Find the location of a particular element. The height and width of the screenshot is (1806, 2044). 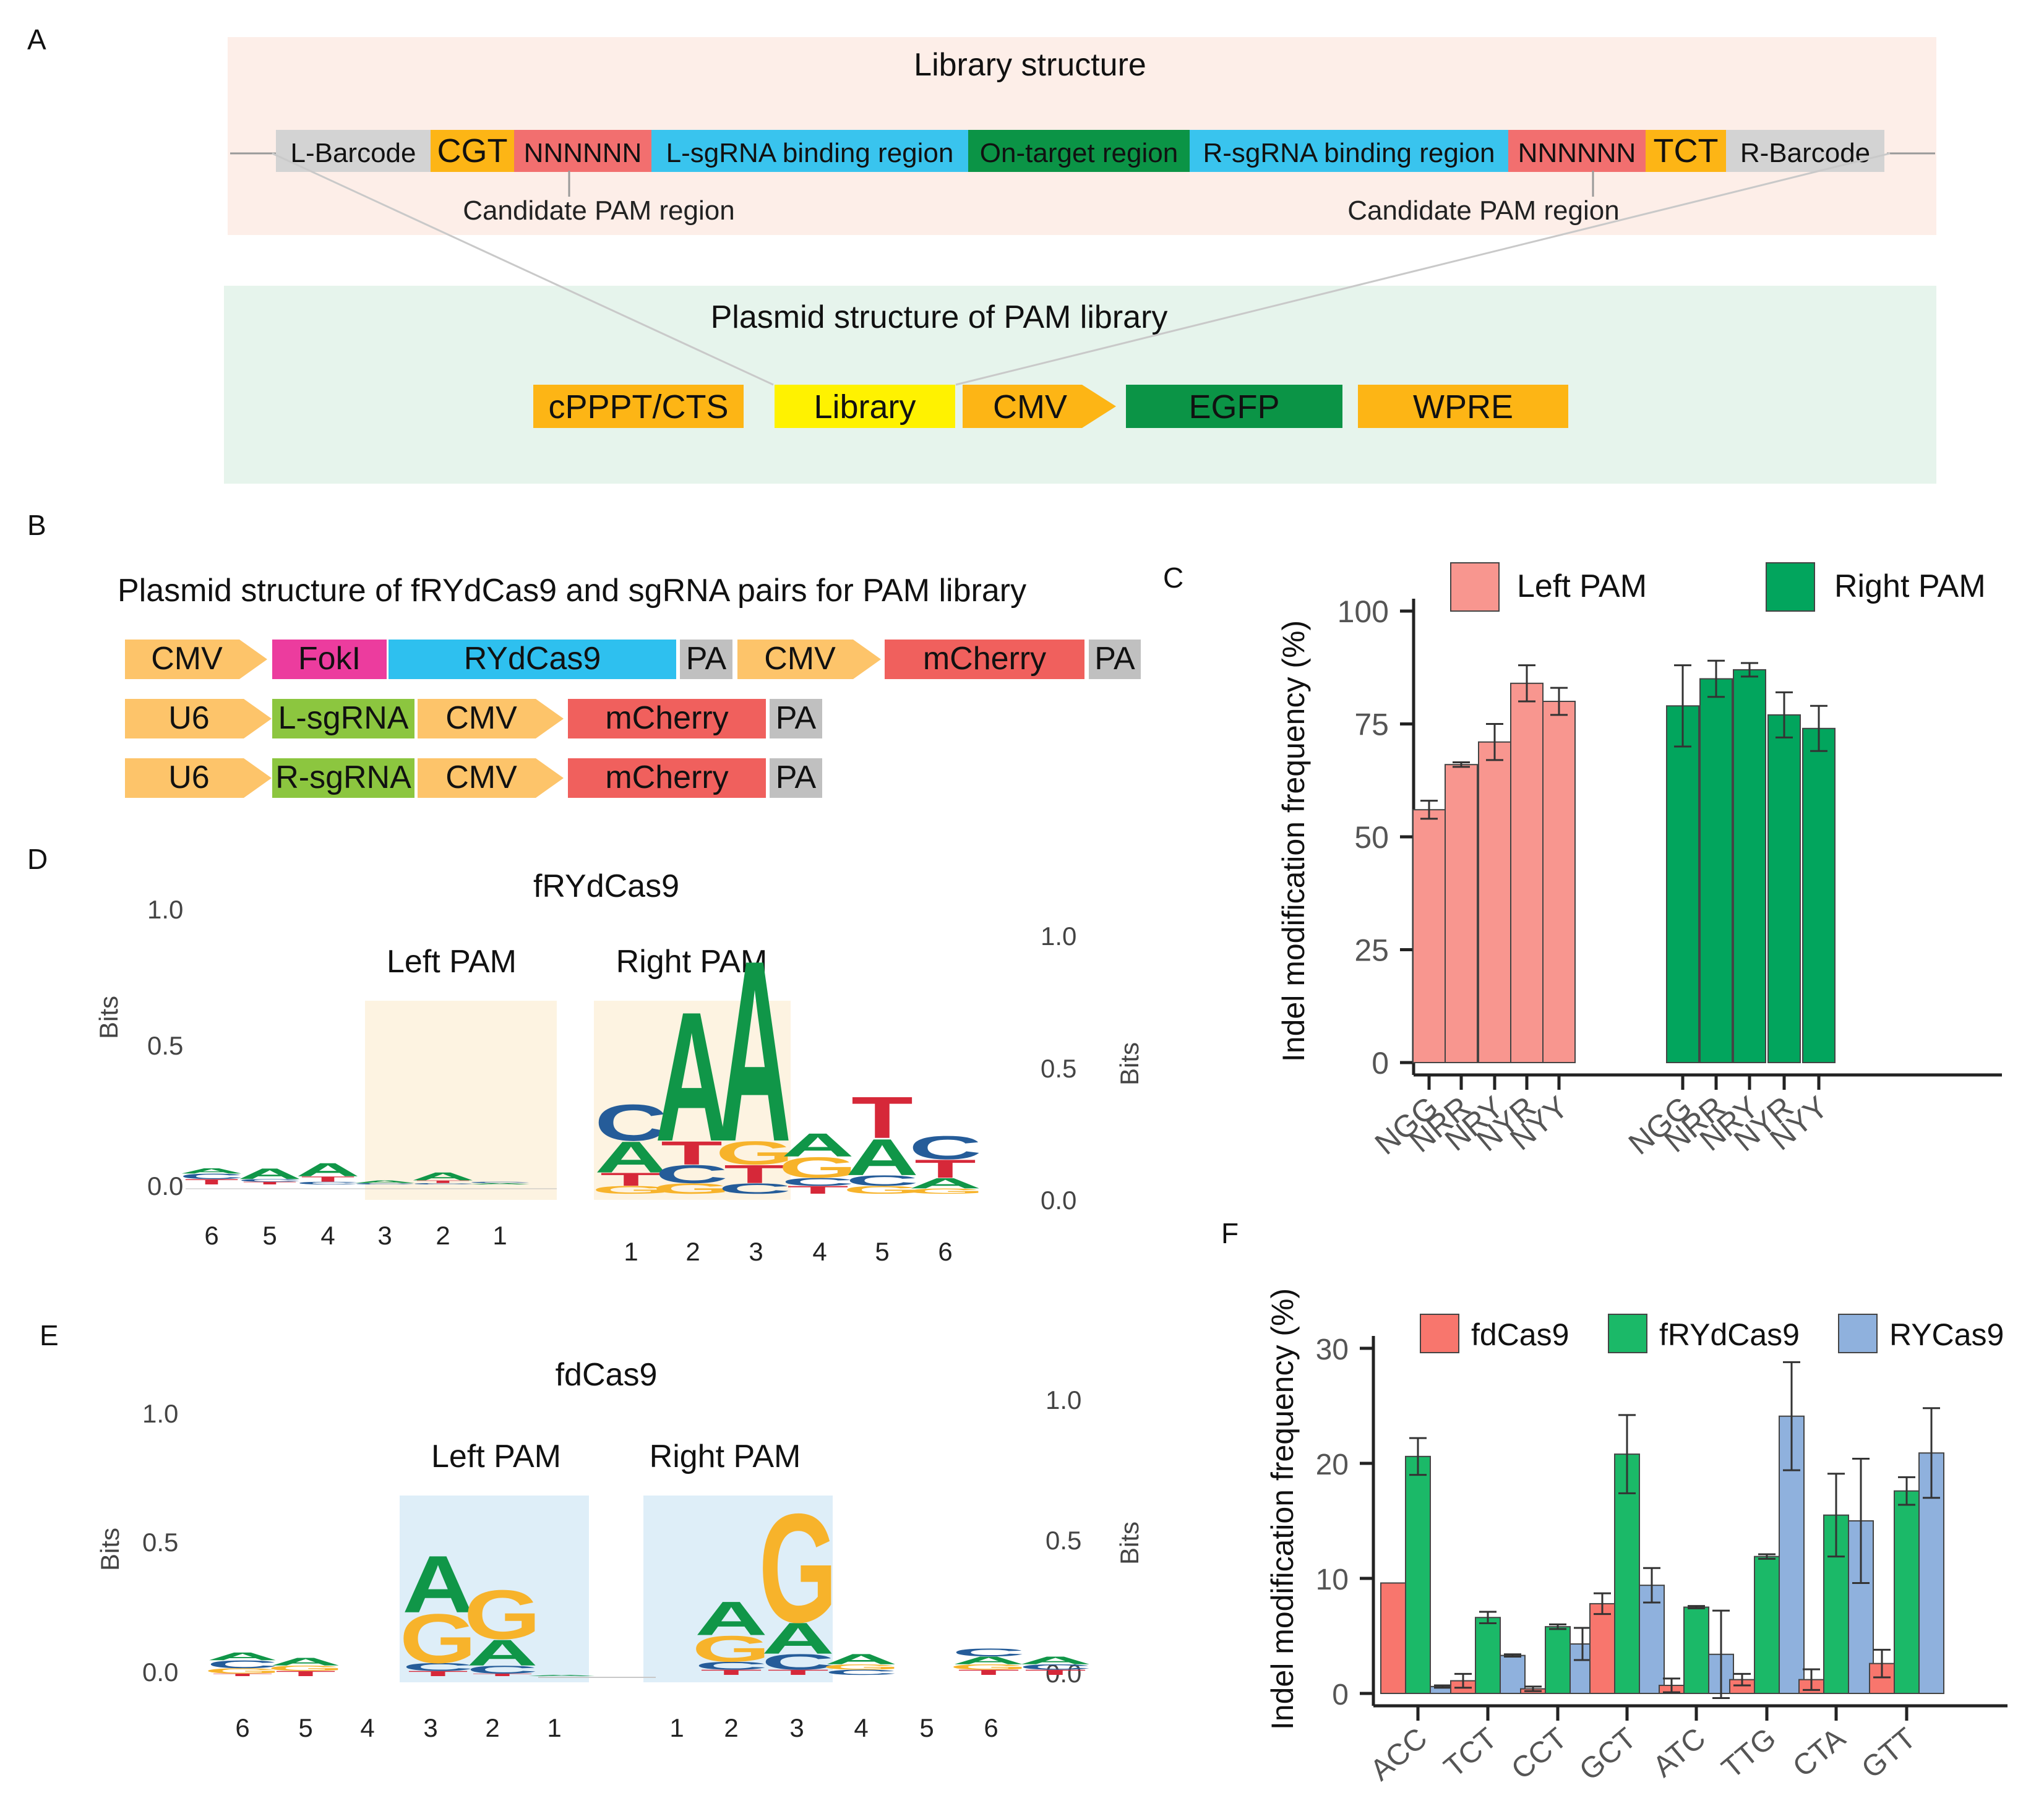

e-right-positions: 1 2 3 4 5 6 is located at coordinates (833, 1727).